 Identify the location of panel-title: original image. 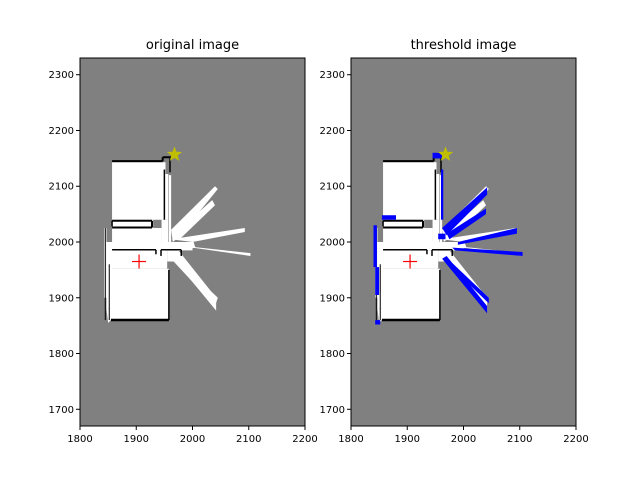
(192, 45).